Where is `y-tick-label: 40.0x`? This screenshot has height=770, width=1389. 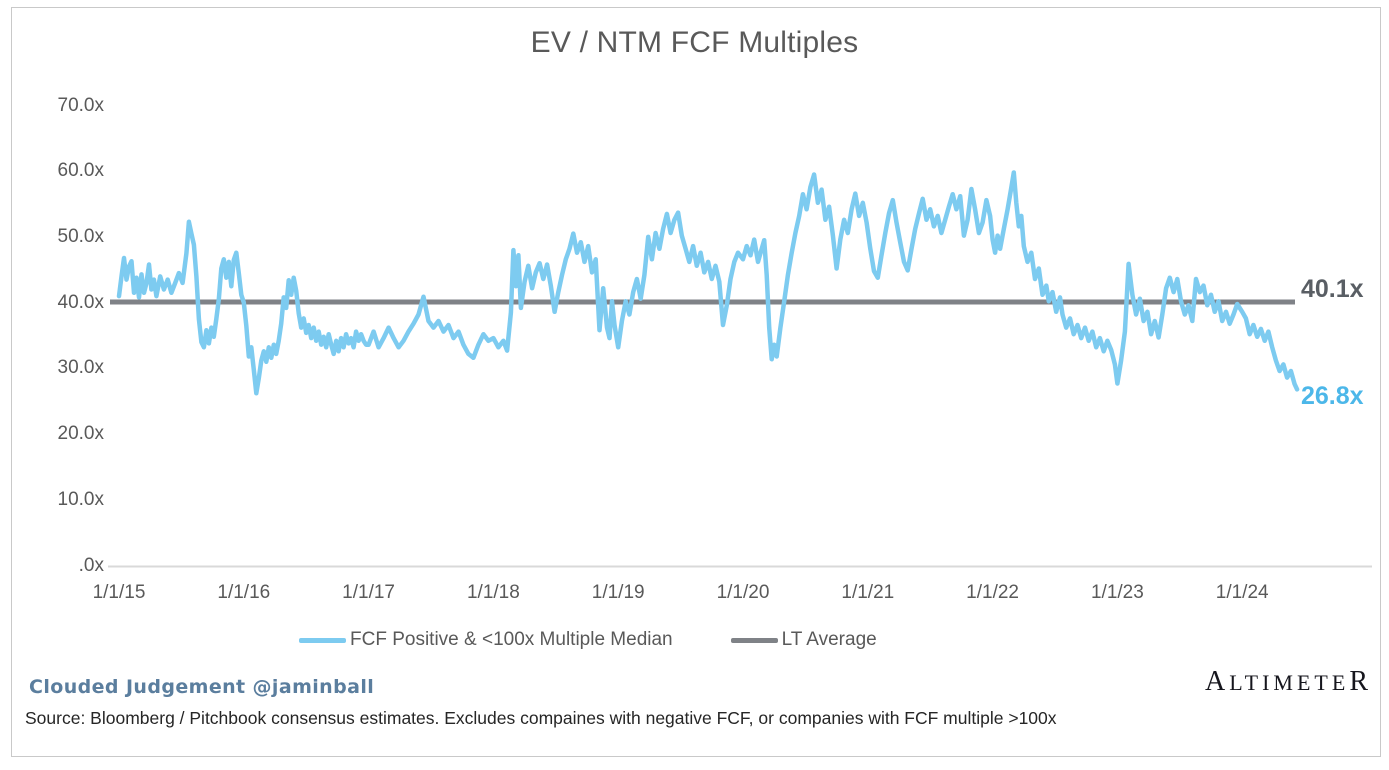
y-tick-label: 40.0x is located at coordinates (80, 302).